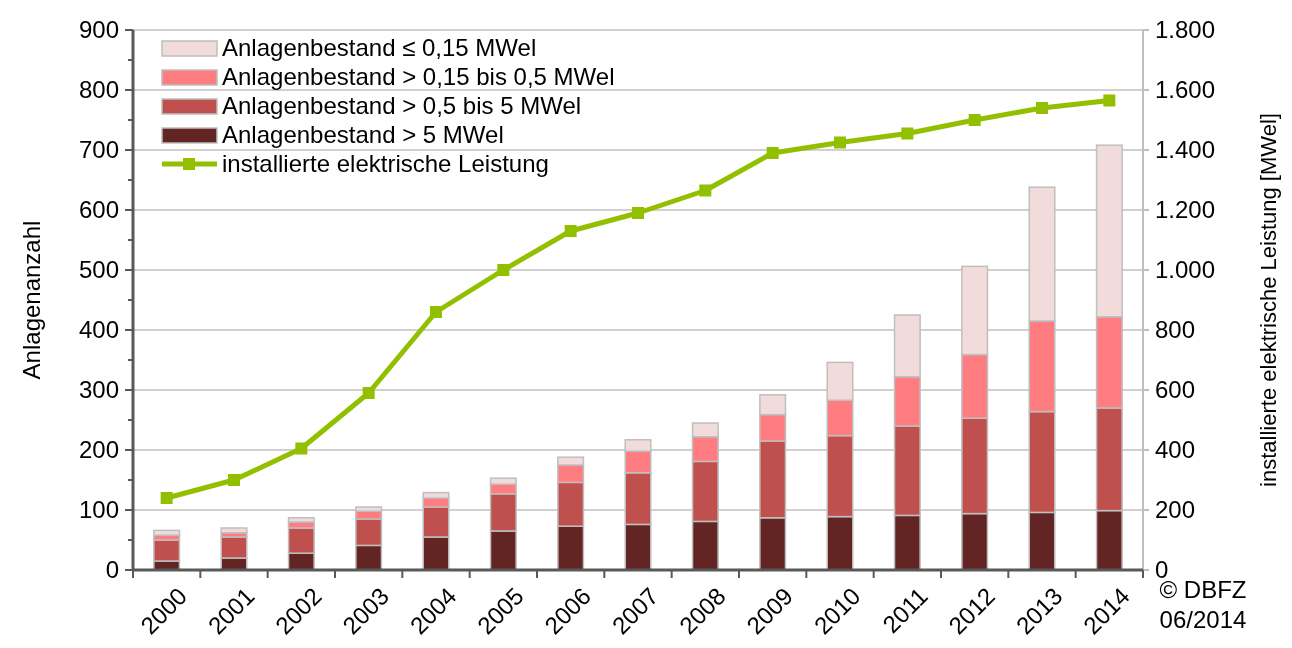 This screenshot has height=648, width=1292. What do you see at coordinates (98, 510) in the screenshot?
I see `y-tick-label: 100` at bounding box center [98, 510].